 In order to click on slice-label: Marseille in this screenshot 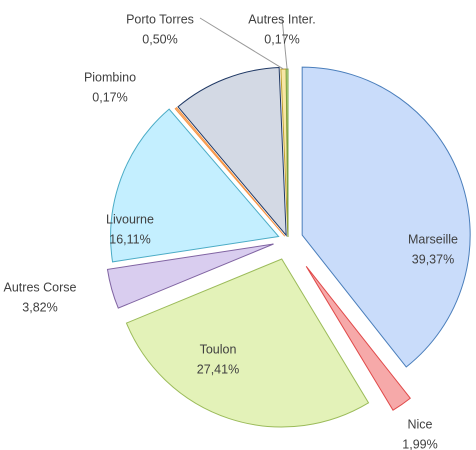, I will do `click(433, 239)`.